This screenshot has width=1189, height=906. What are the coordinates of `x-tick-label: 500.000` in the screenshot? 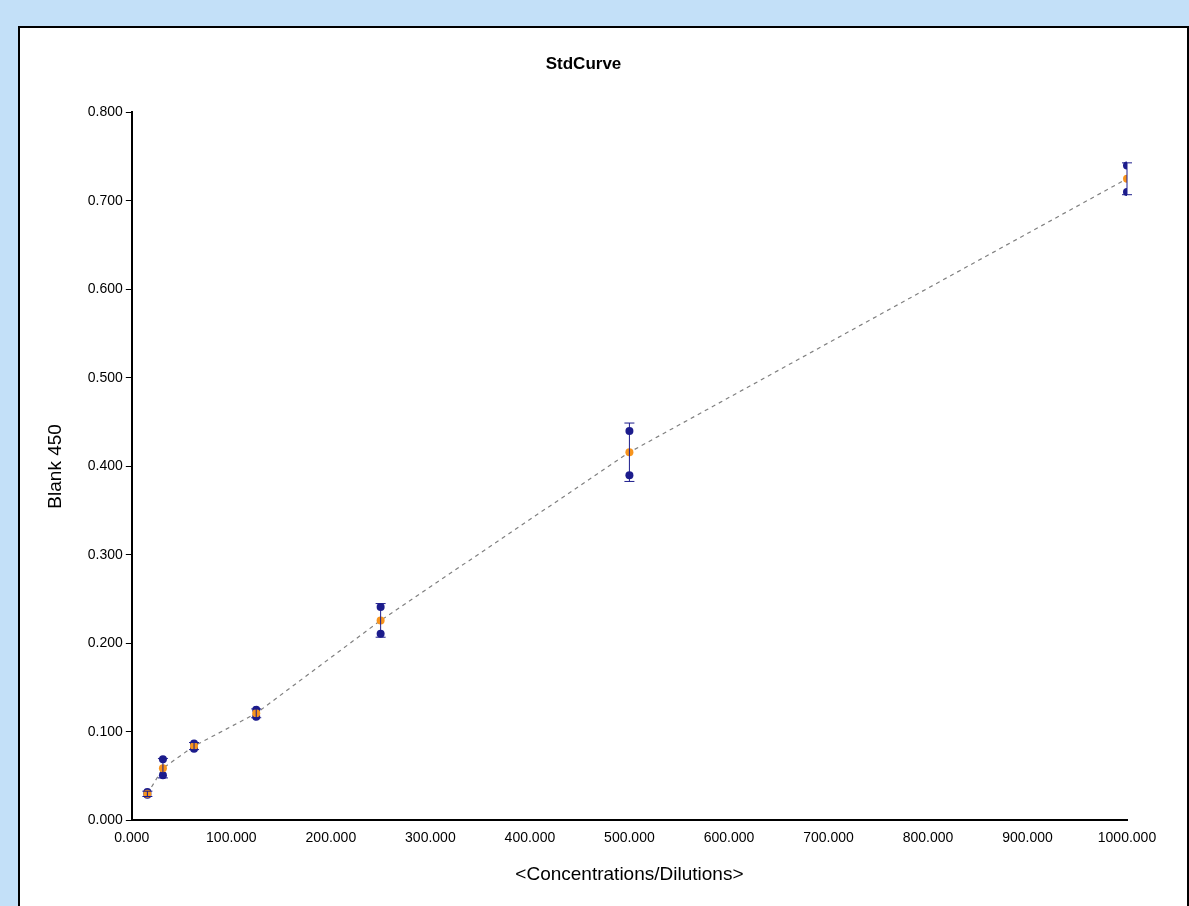 It's located at (629, 836).